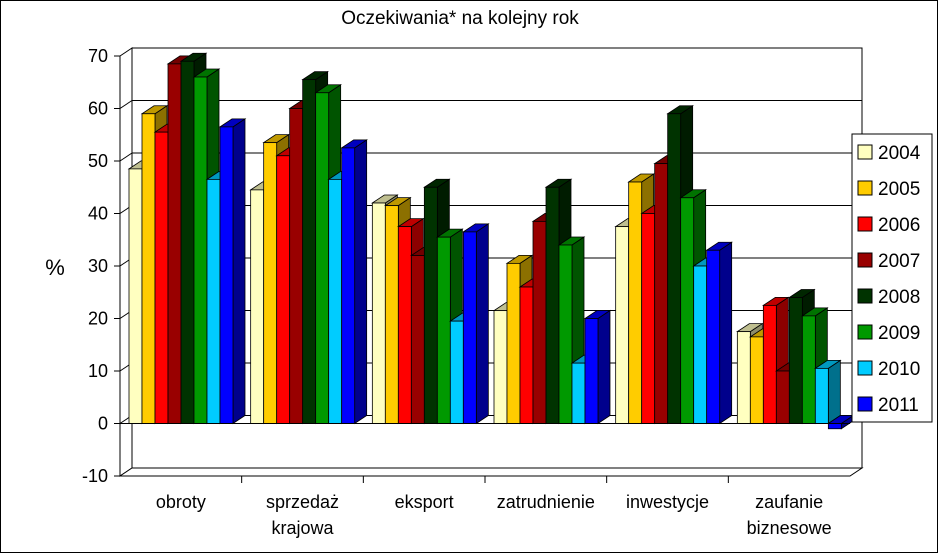  Describe the element at coordinates (302, 502) in the screenshot. I see `x-category-label: sprzedaż` at that location.